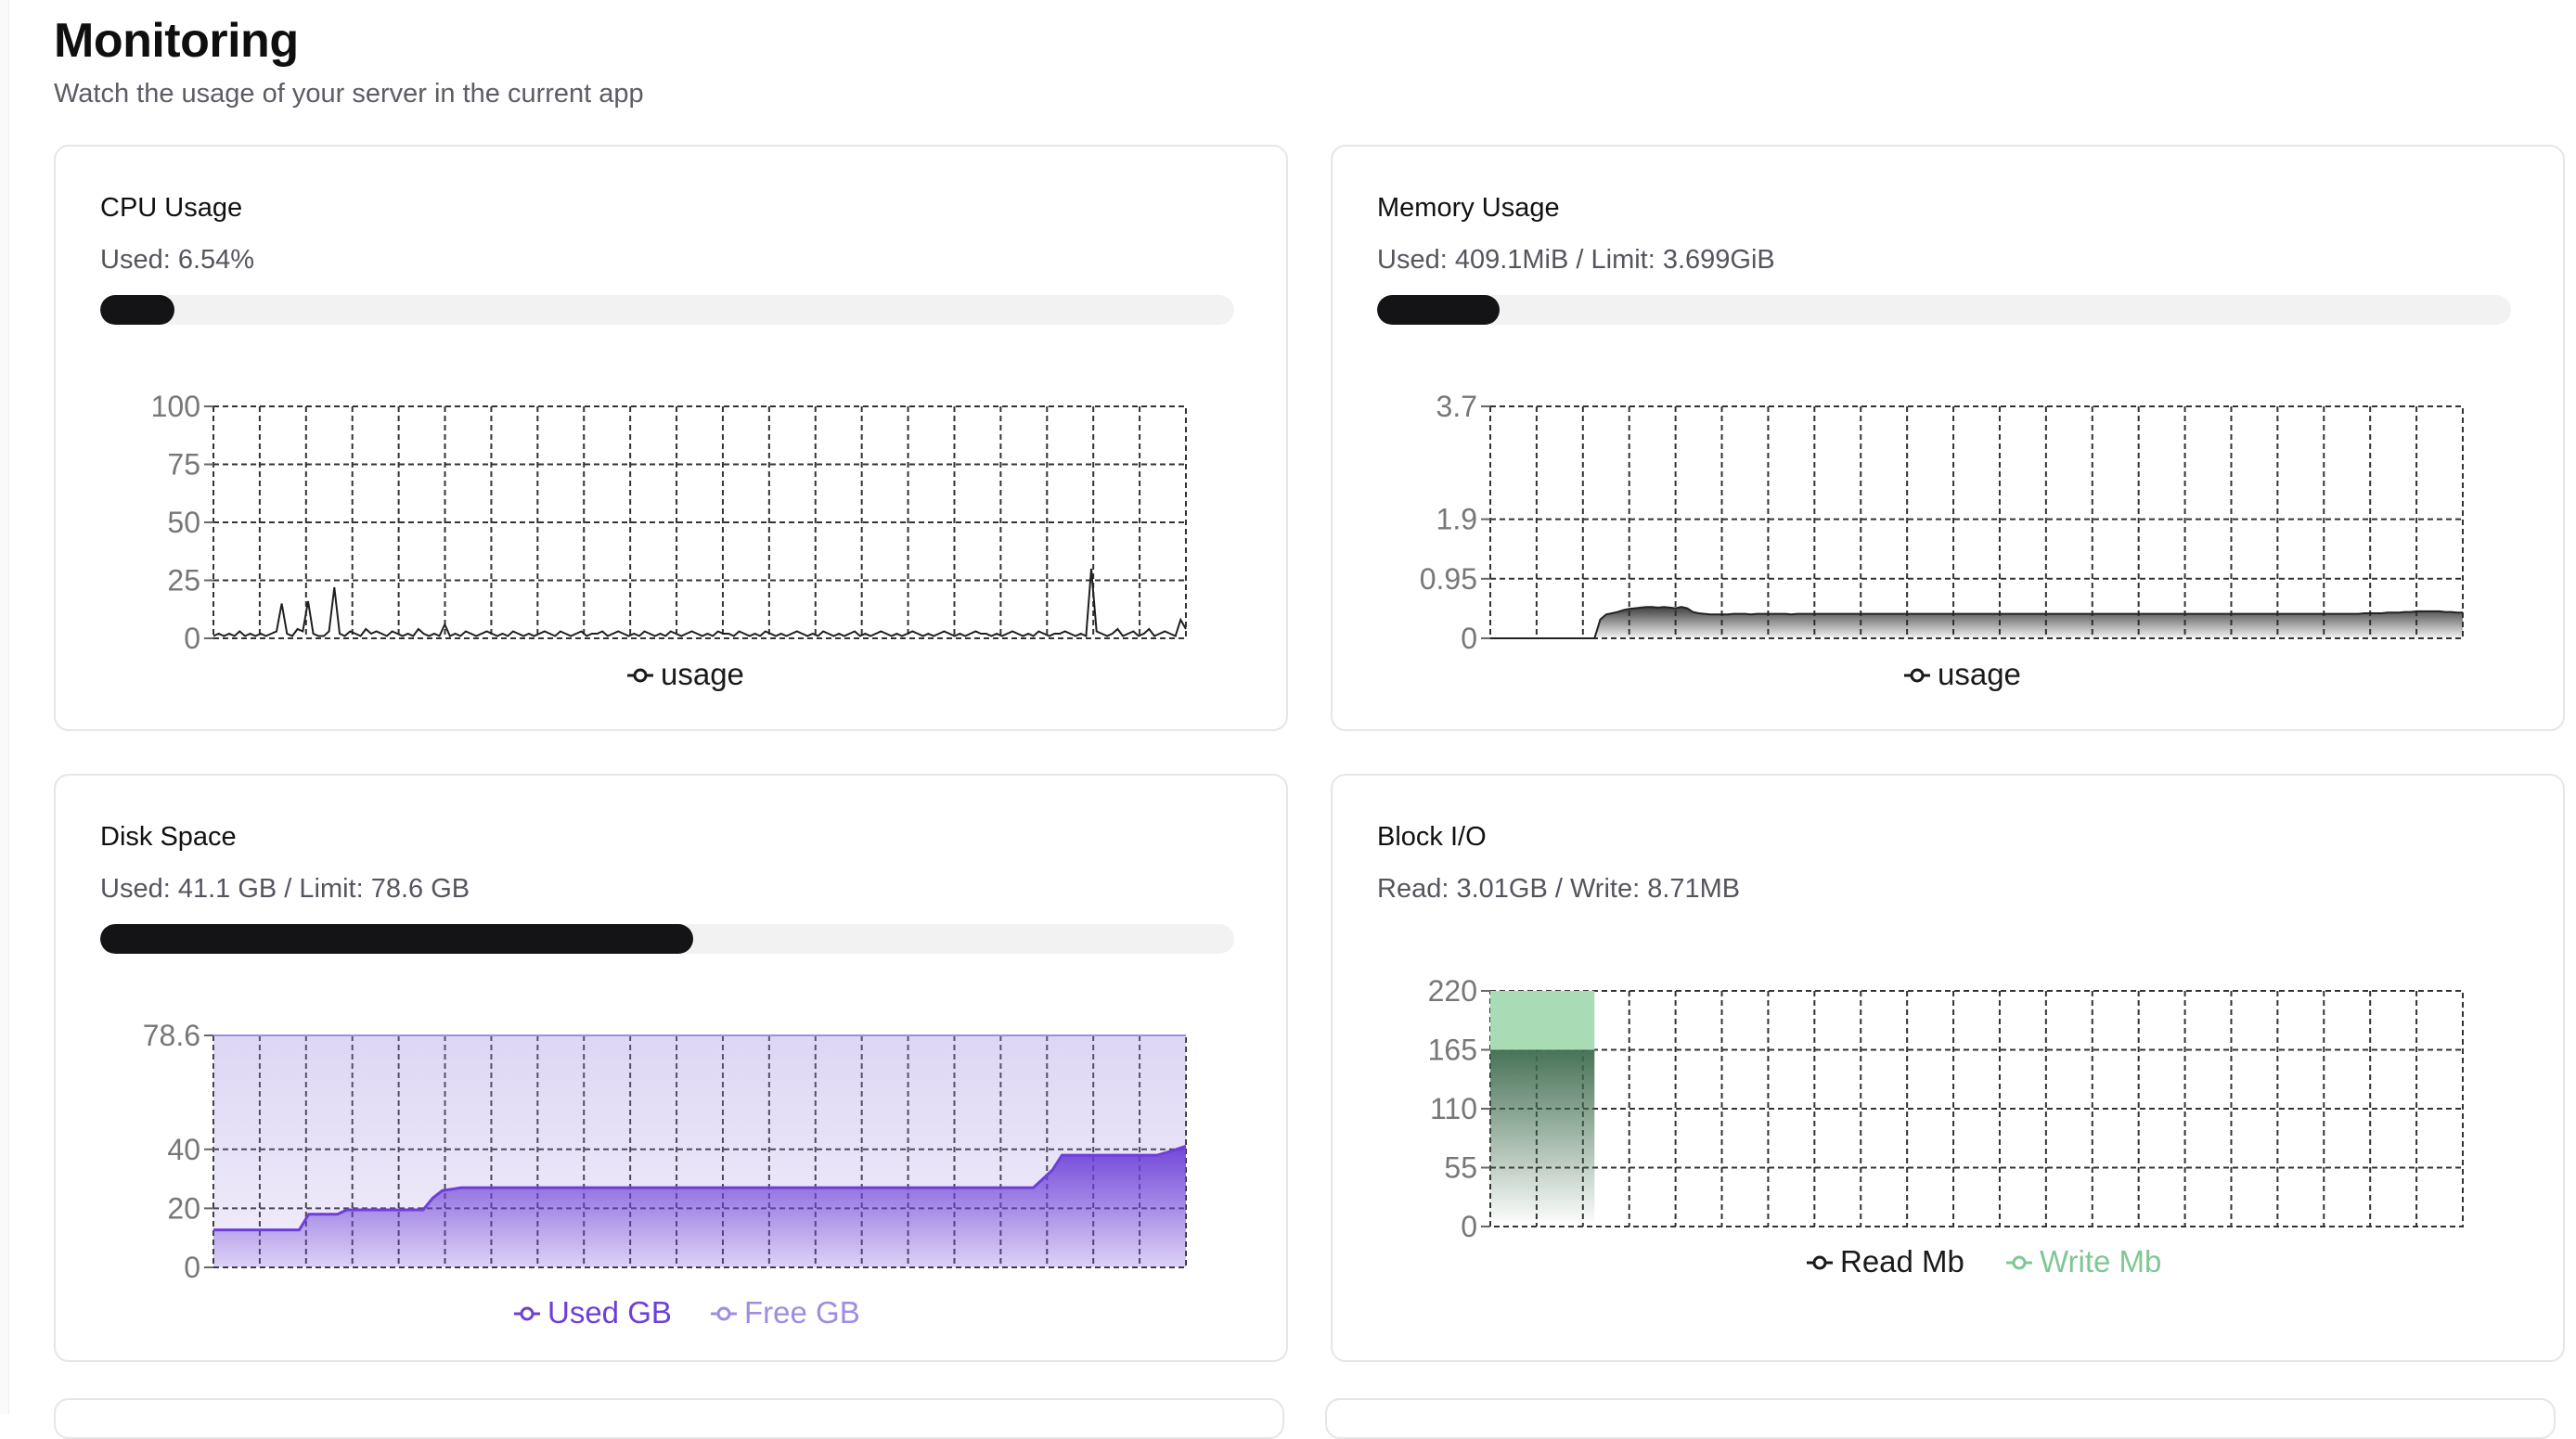  I want to click on y-tick-label: 55, so click(1461, 1168).